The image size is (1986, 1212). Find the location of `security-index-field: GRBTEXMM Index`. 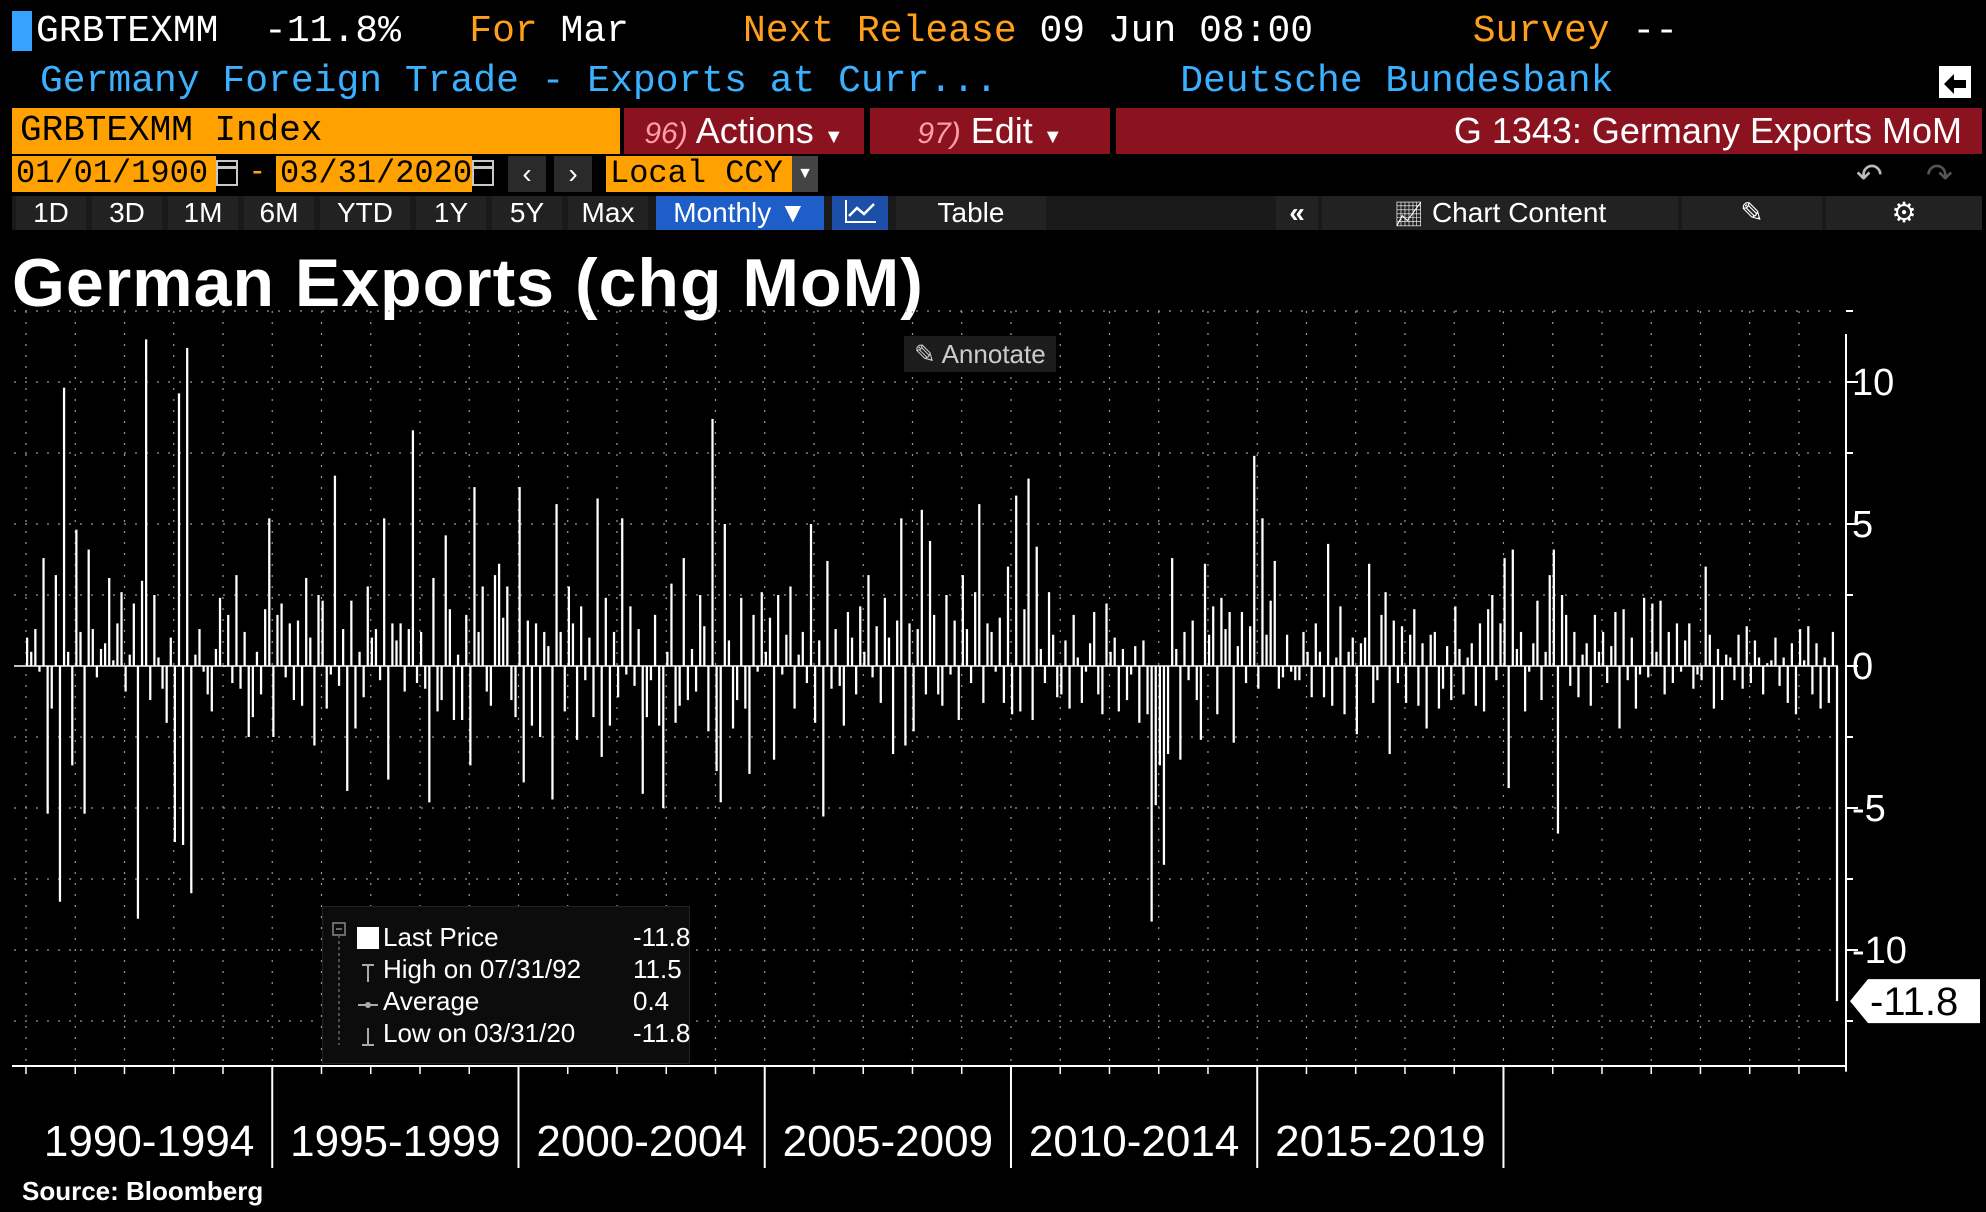

security-index-field: GRBTEXMM Index is located at coordinates (316, 131).